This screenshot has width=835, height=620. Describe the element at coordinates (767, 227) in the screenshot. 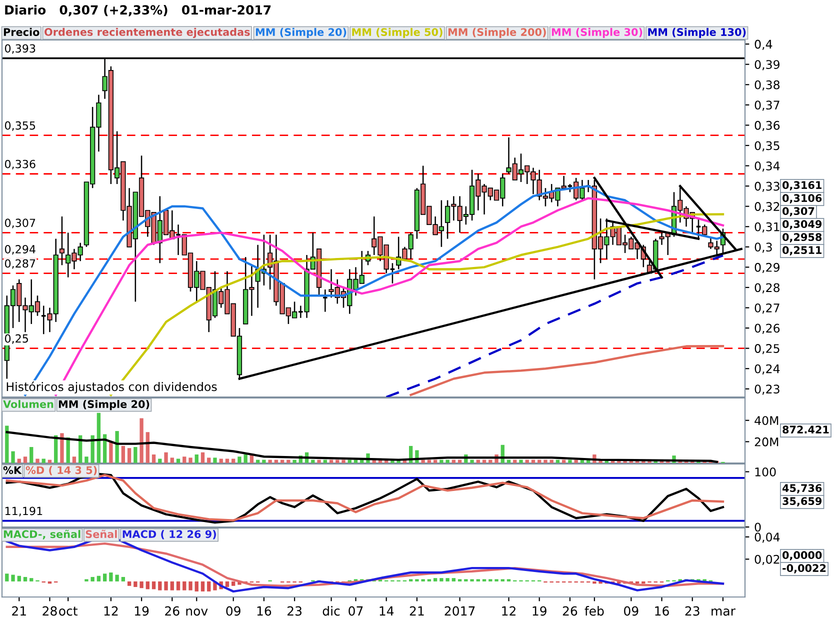

I see `y-tick-label: 0,31` at that location.